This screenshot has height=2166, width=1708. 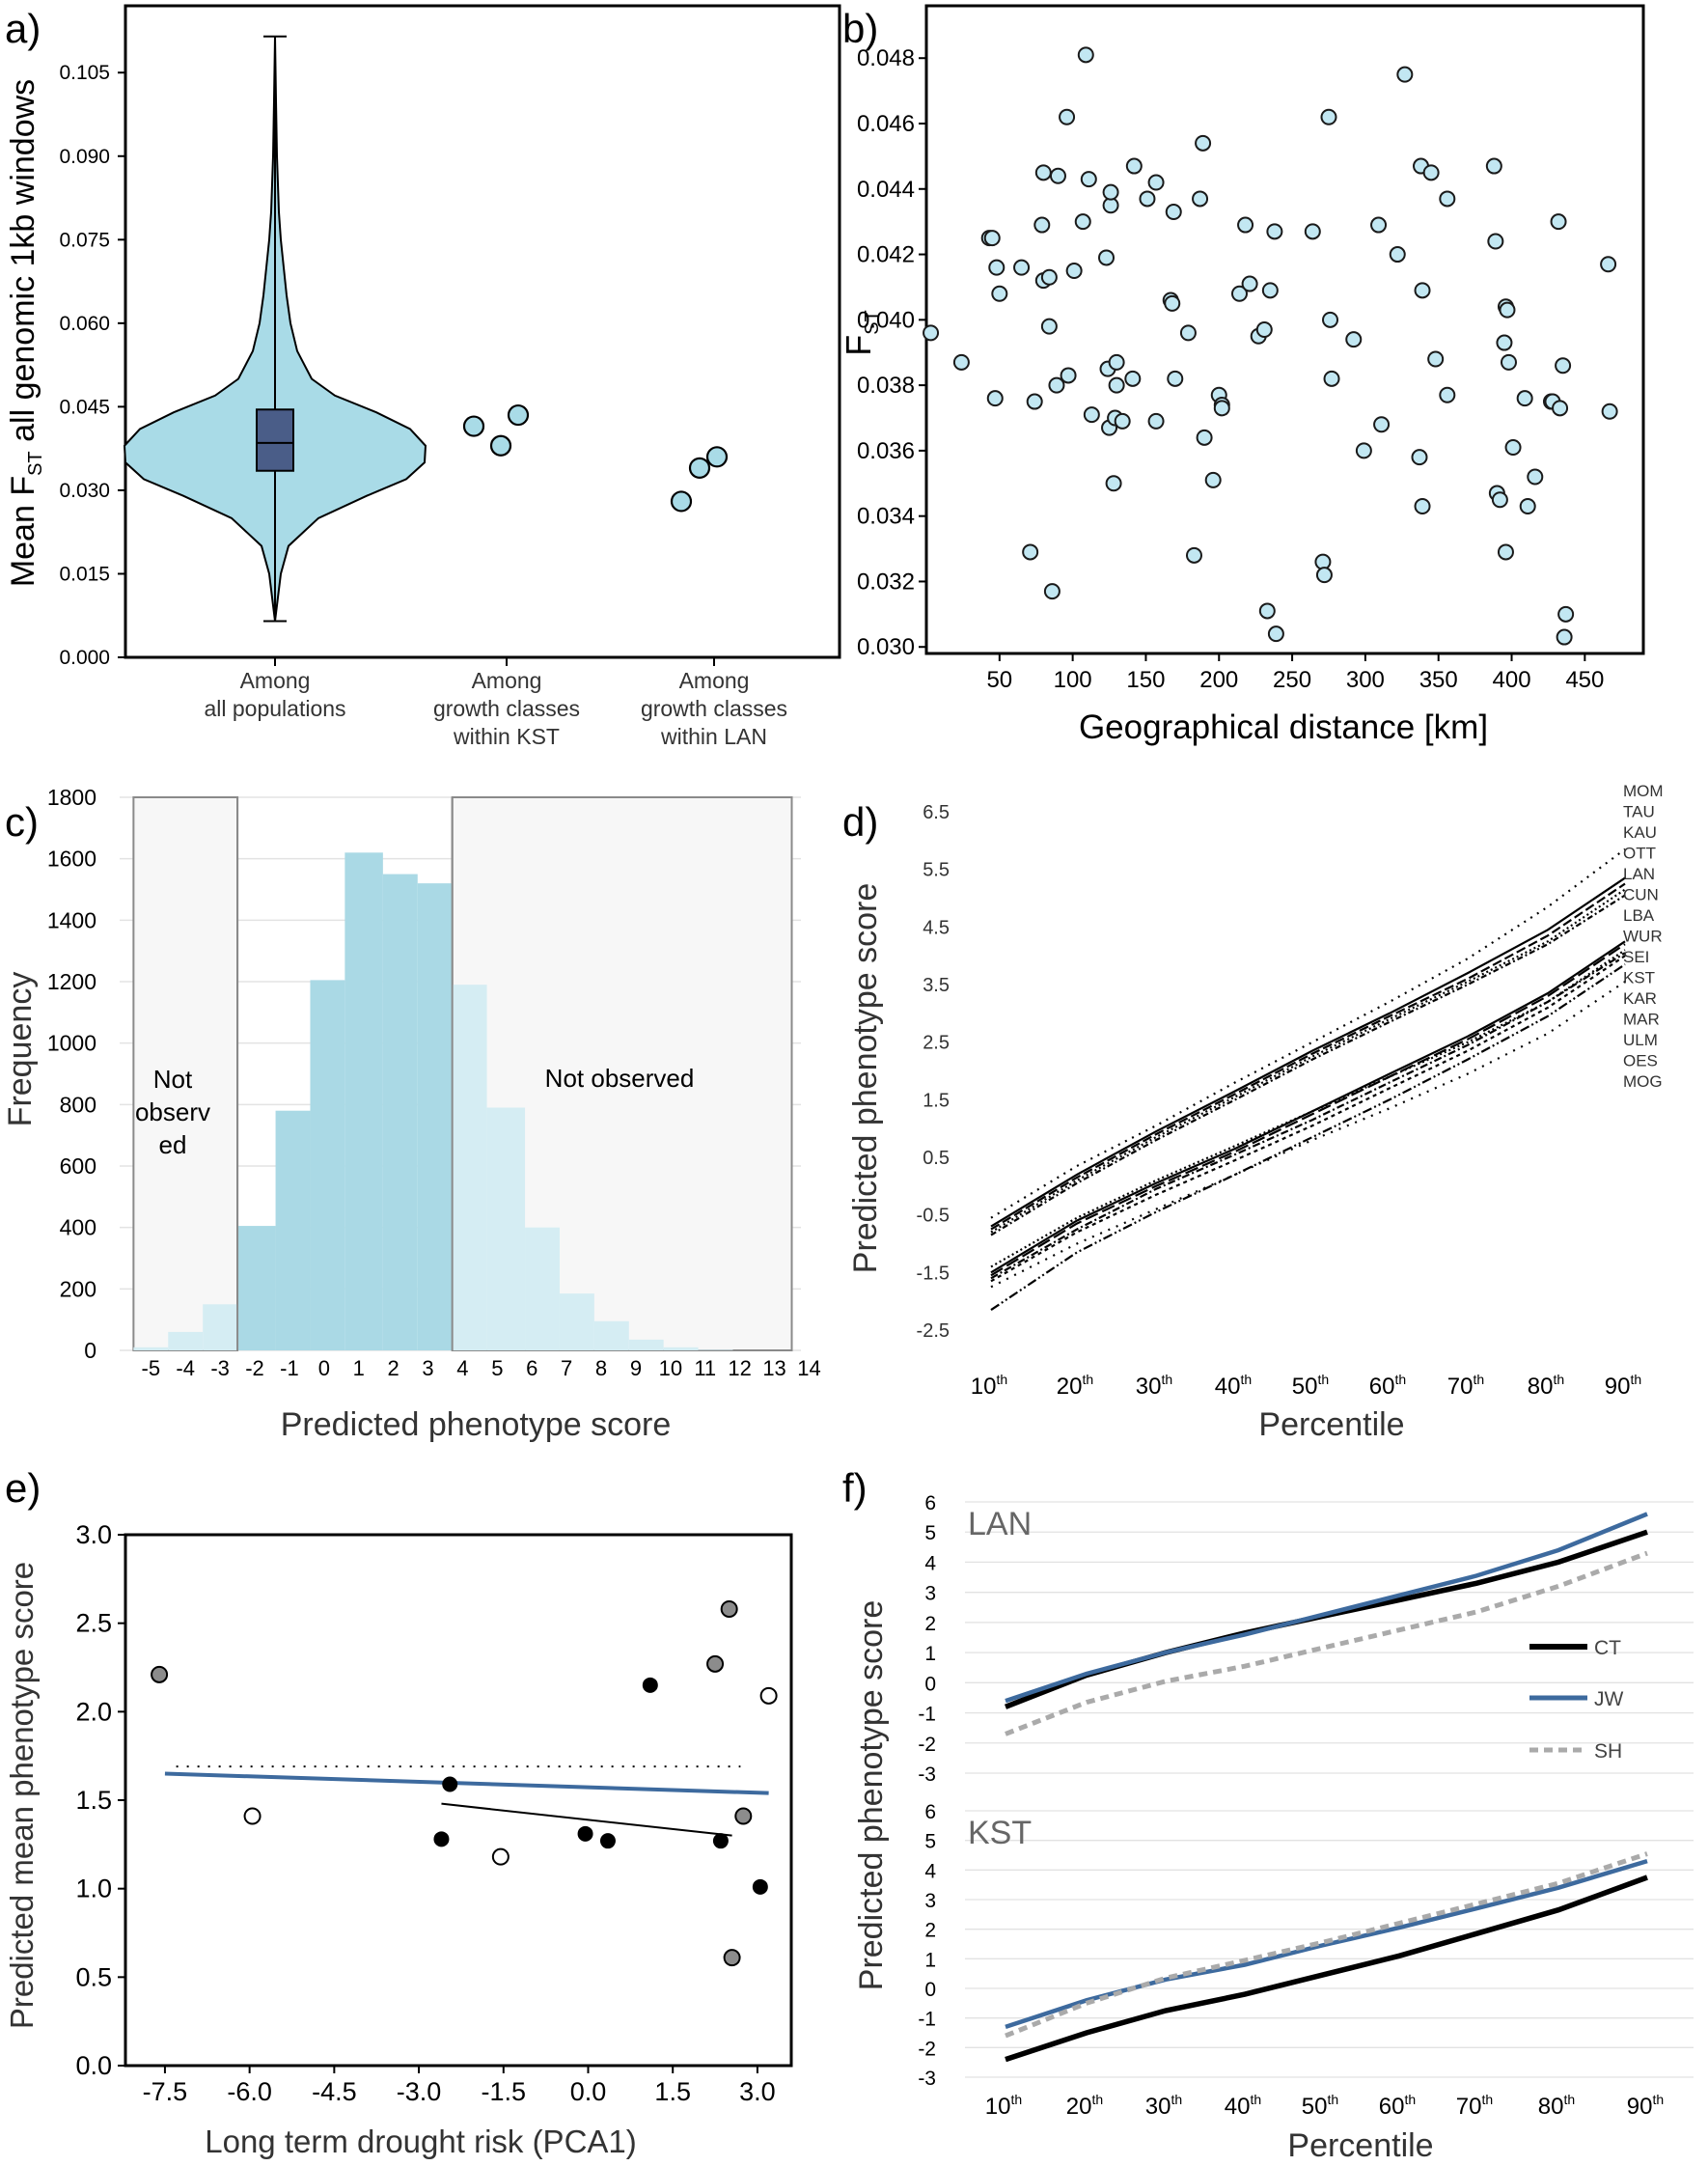 What do you see at coordinates (173, 1079) in the screenshot?
I see `annotation-not-observed-left: Not` at bounding box center [173, 1079].